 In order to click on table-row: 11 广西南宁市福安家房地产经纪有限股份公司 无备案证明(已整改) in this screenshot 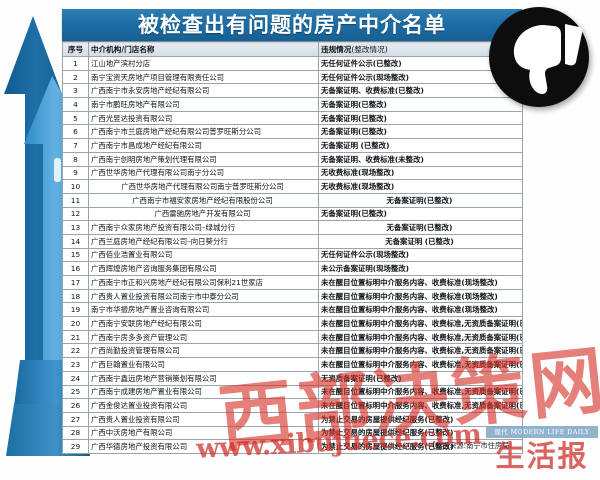, I will do `click(292, 200)`.